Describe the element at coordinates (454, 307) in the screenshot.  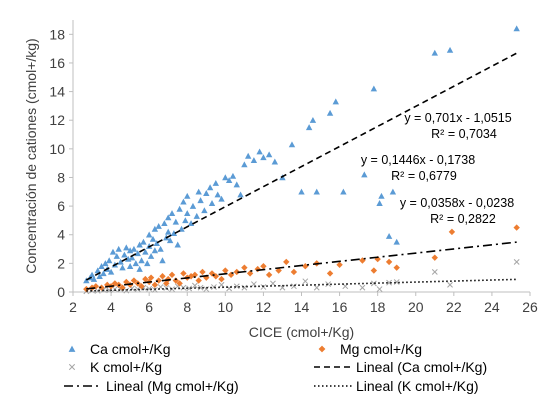
I see `x-tick-label: 22` at that location.